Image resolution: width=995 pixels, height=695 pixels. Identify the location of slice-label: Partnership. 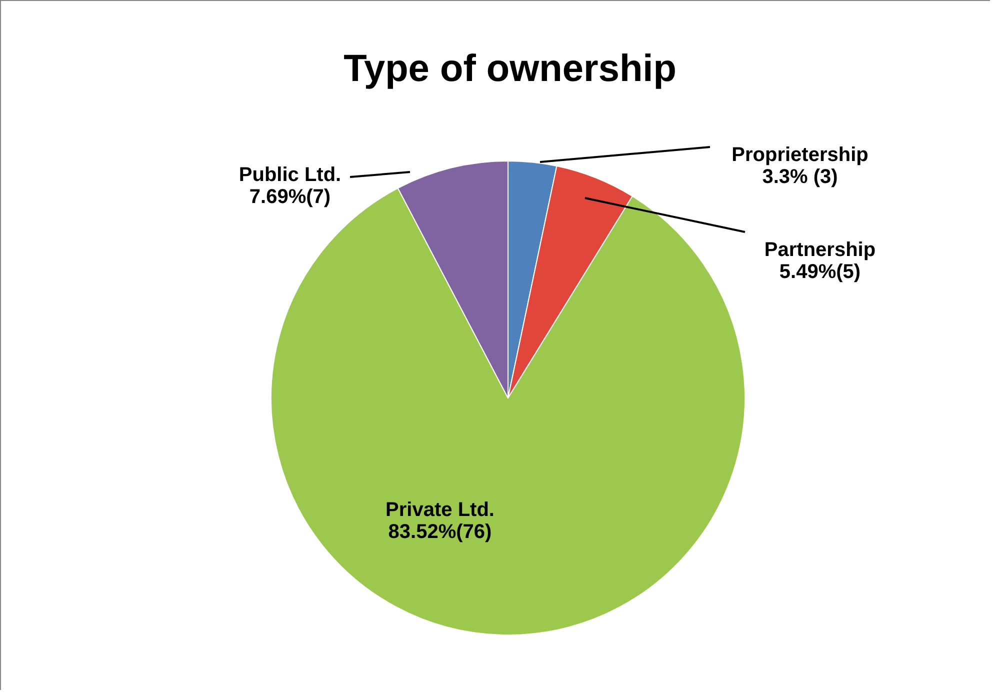
(820, 250).